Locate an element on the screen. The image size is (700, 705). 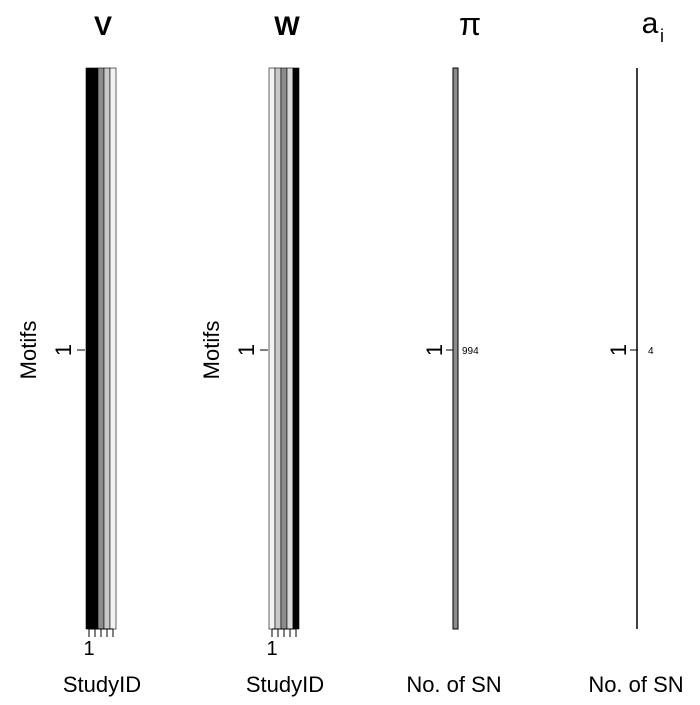
panel-a-value-label: 4 is located at coordinates (651, 351).